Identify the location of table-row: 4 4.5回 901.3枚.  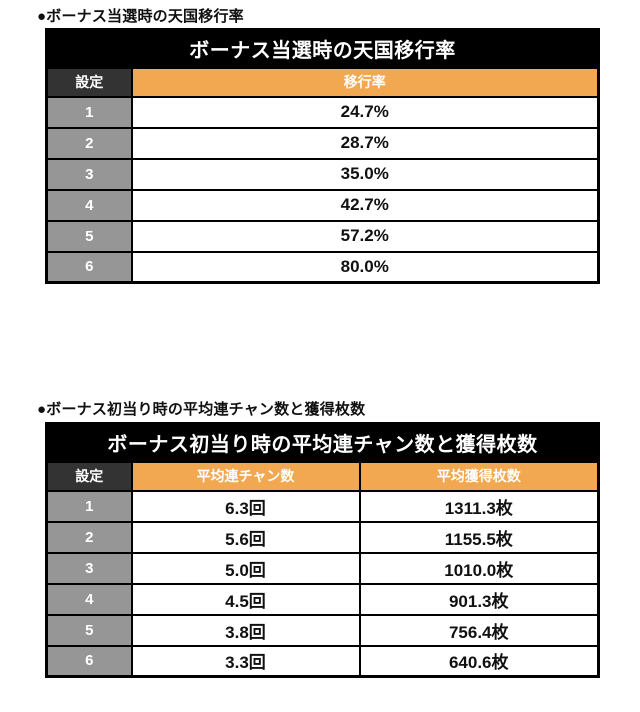
(322, 599).